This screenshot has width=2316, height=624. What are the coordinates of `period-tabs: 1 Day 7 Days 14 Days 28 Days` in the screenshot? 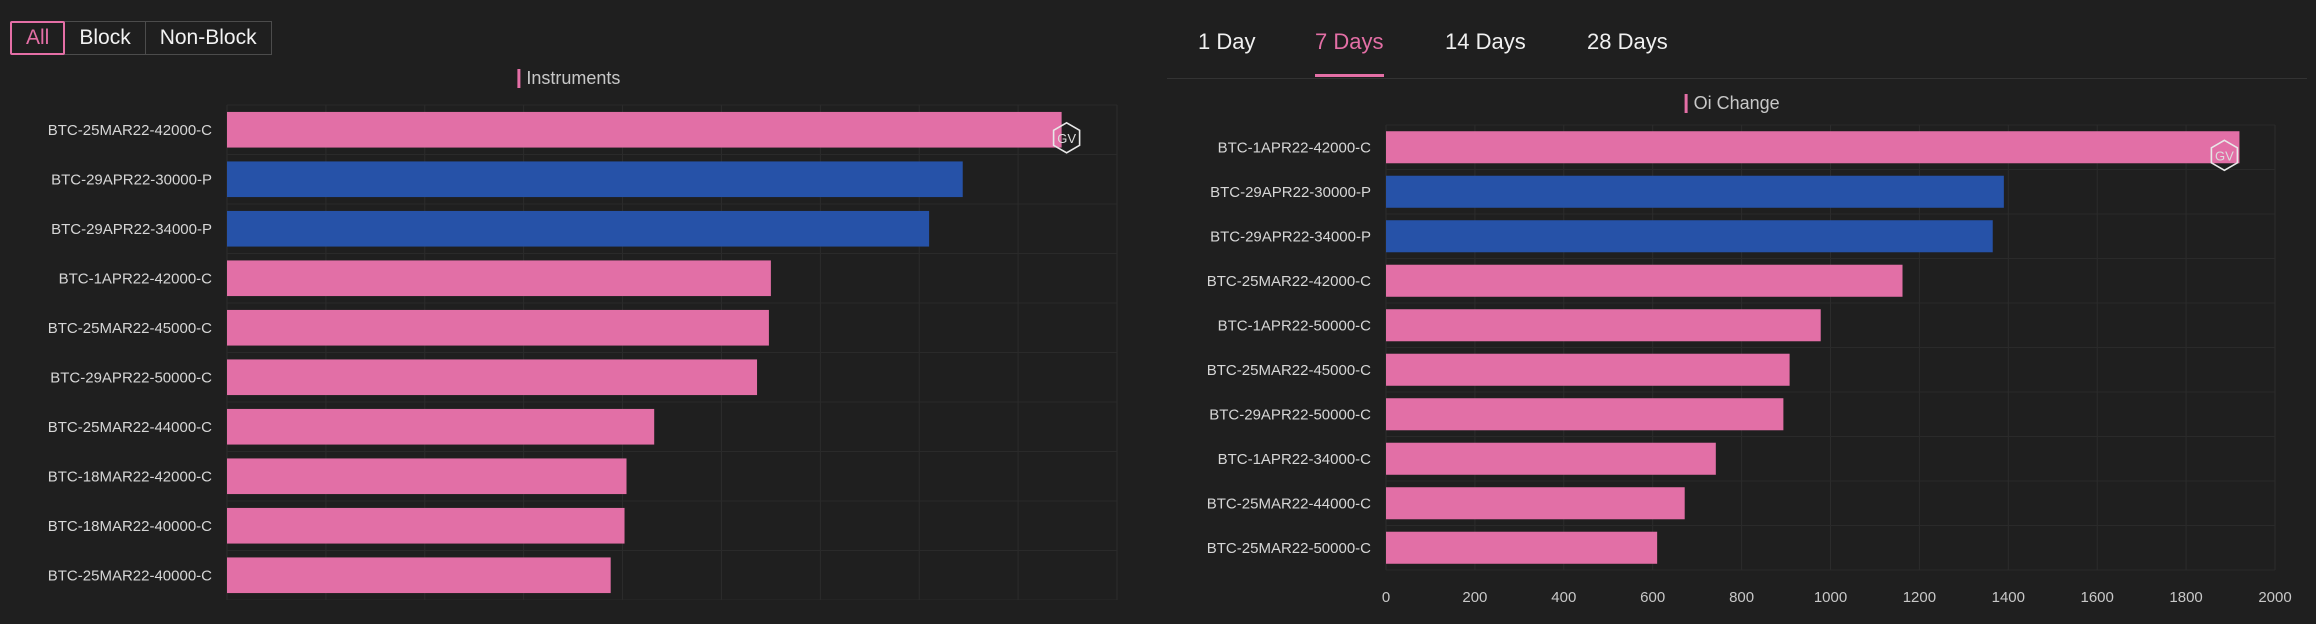 It's located at (1737, 39).